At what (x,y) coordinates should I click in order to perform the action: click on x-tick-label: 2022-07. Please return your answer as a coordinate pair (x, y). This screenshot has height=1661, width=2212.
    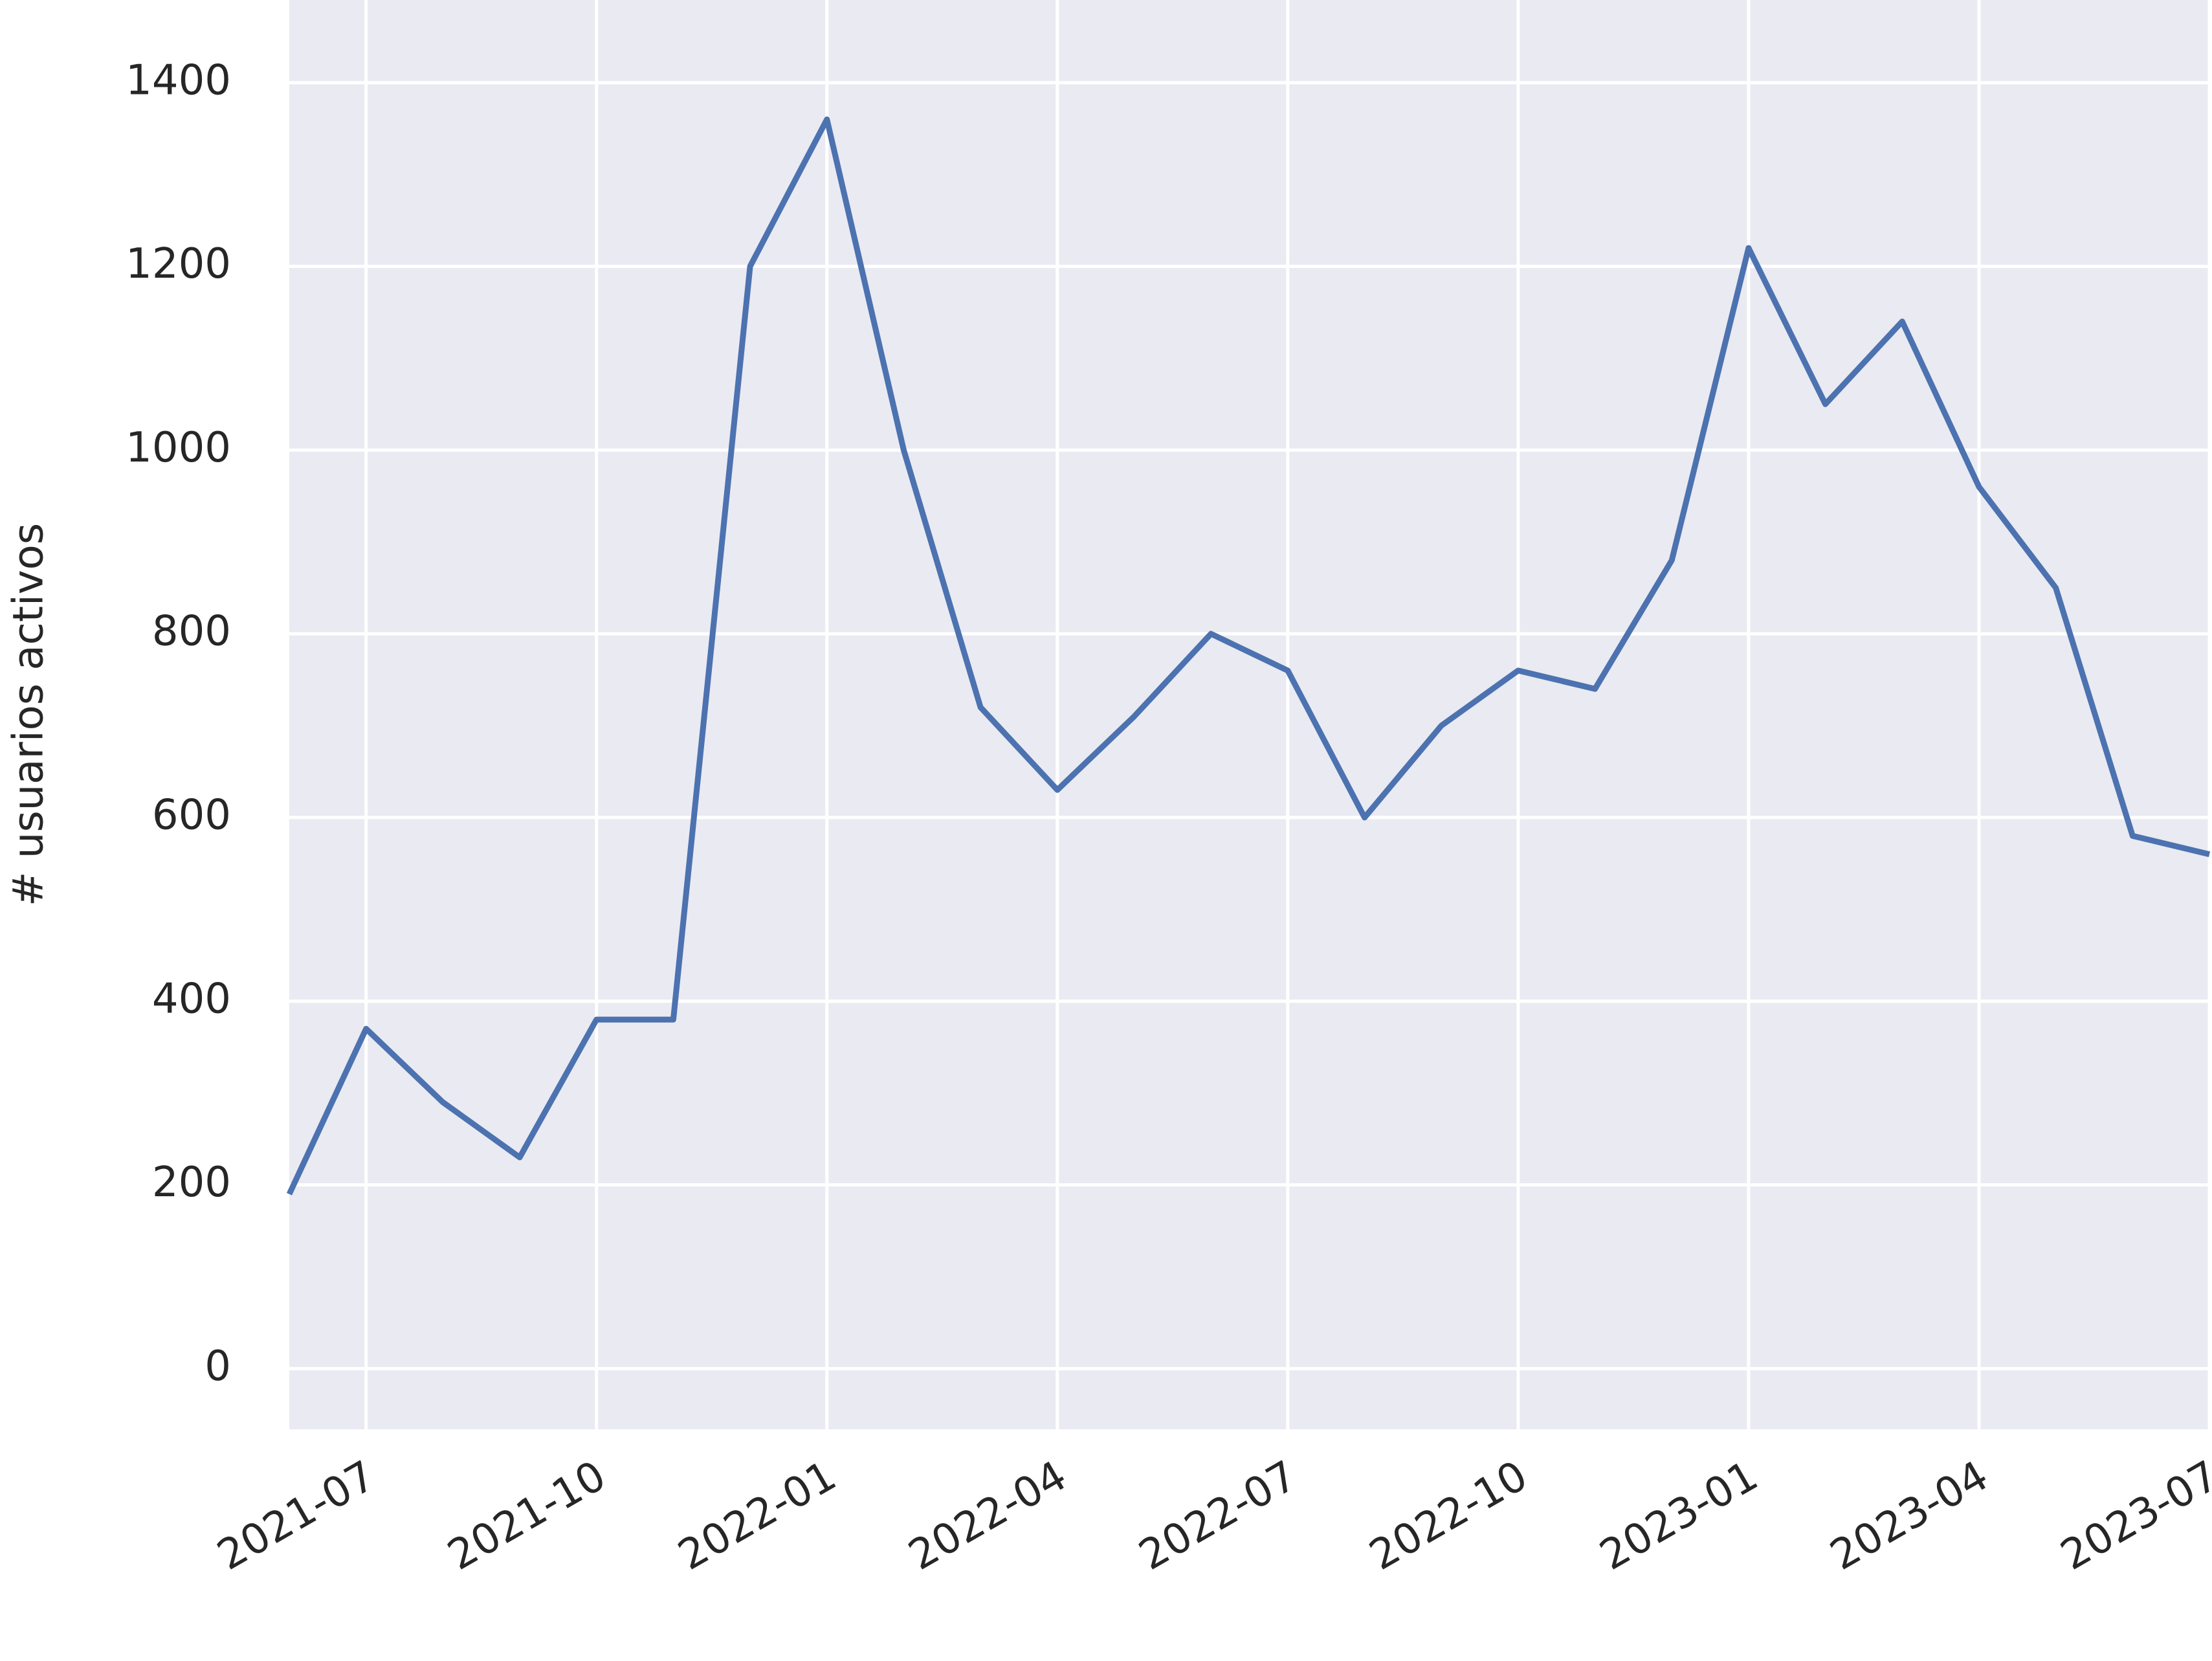
    Looking at the image, I should click on (1218, 1516).